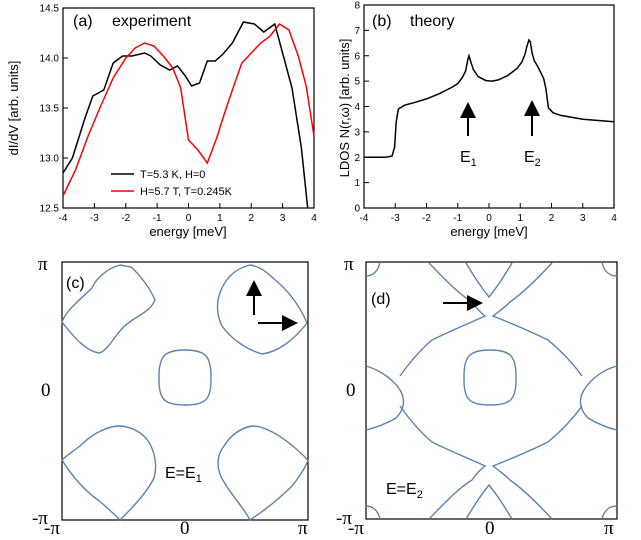 The width and height of the screenshot is (641, 540). I want to click on y-tick-label: 7, so click(357, 31).